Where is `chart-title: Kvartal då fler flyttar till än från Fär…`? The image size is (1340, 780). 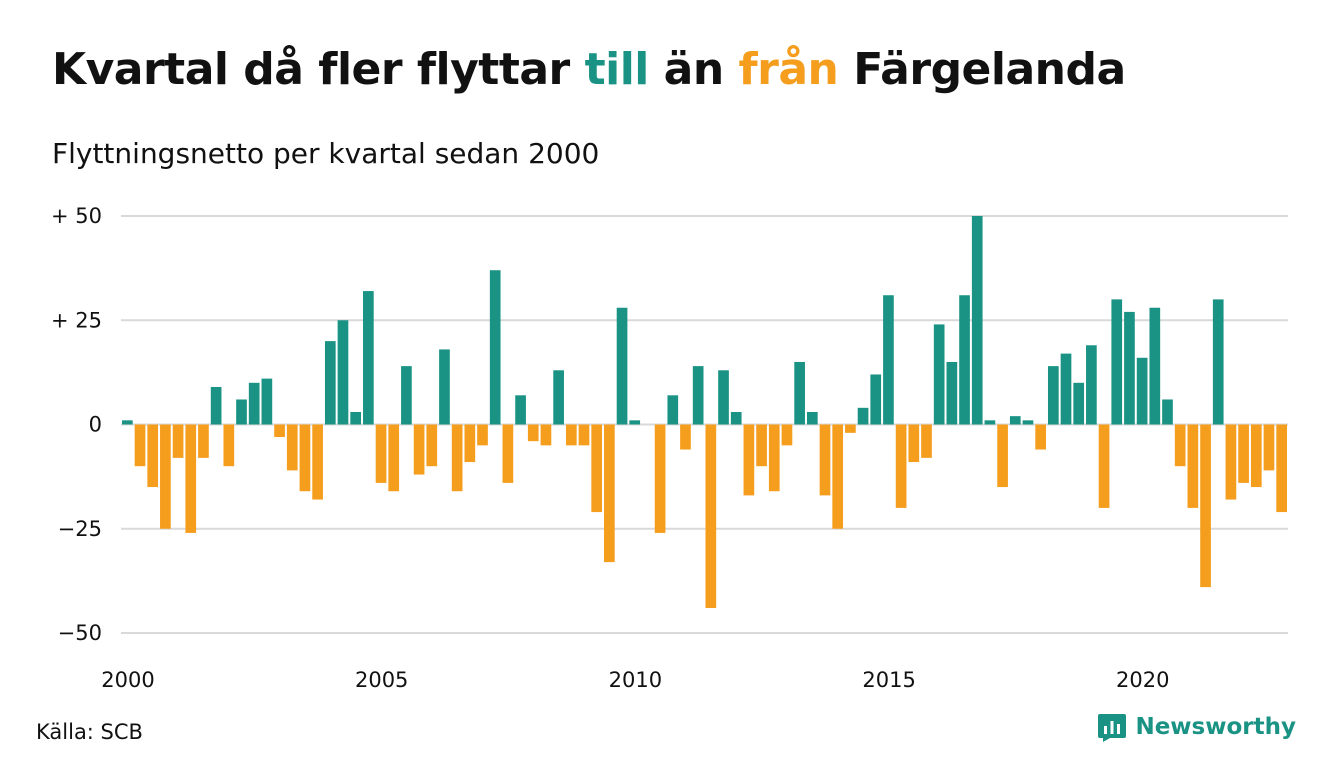
chart-title: Kvartal då fler flyttar till än från Fär… is located at coordinates (589, 69).